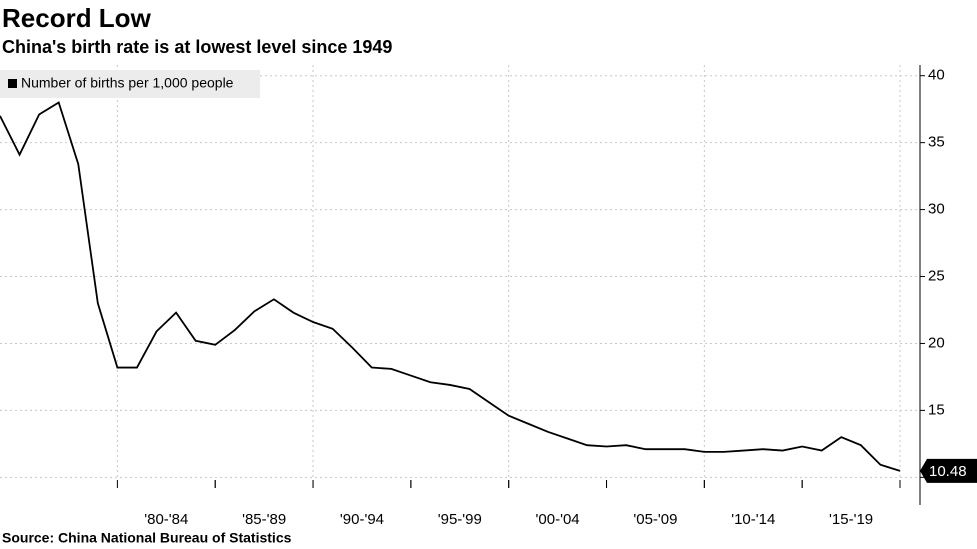  I want to click on y-tick-label: 15, so click(936, 409).